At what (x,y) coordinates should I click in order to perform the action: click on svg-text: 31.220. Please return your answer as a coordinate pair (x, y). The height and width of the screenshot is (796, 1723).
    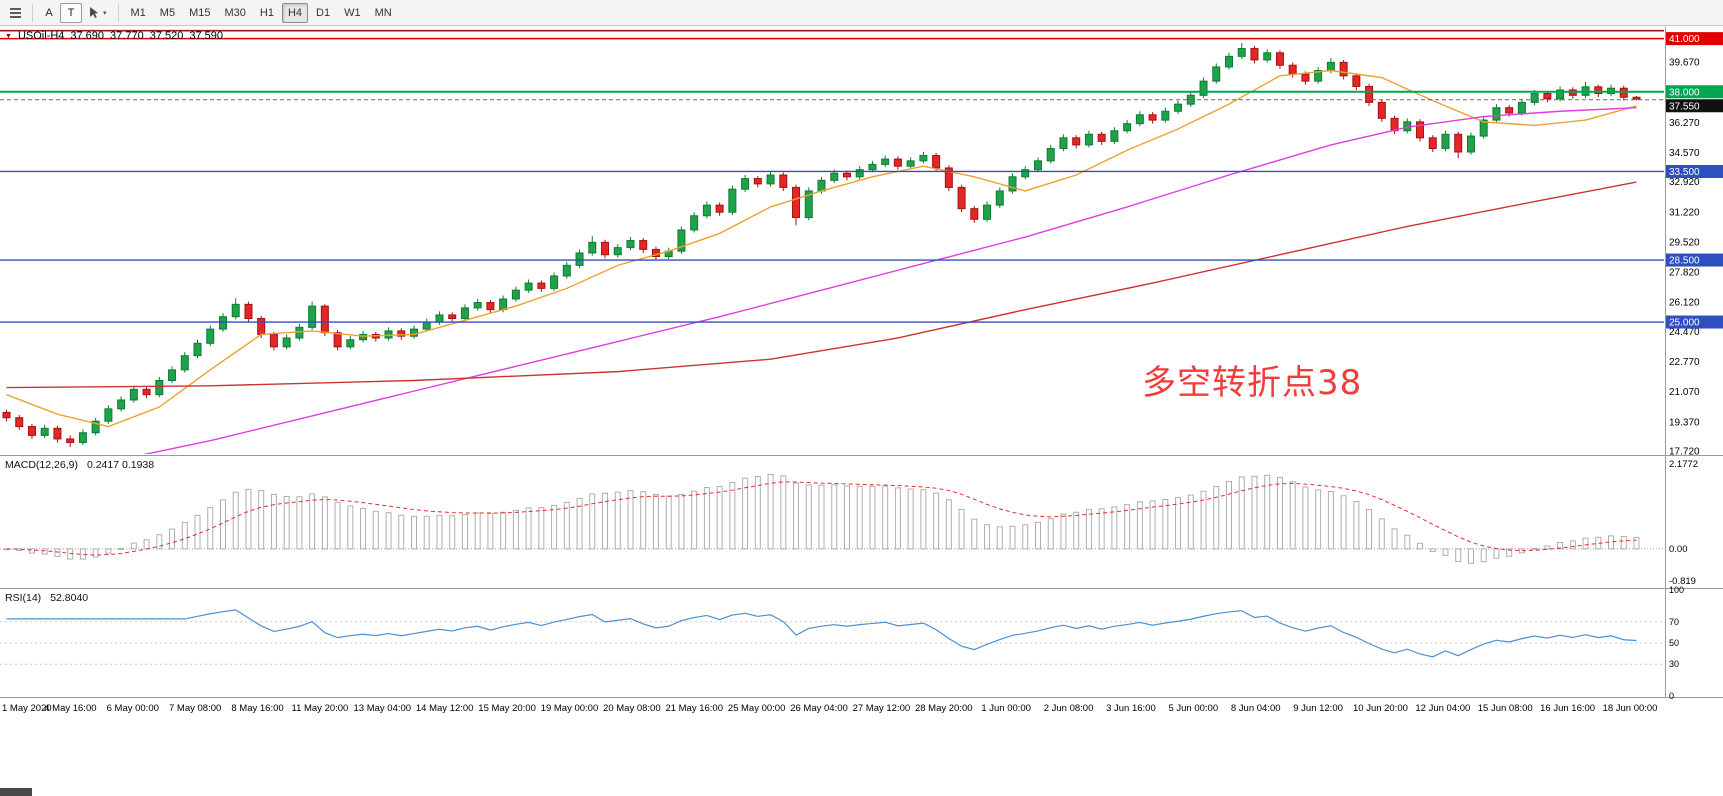
    Looking at the image, I should click on (1684, 212).